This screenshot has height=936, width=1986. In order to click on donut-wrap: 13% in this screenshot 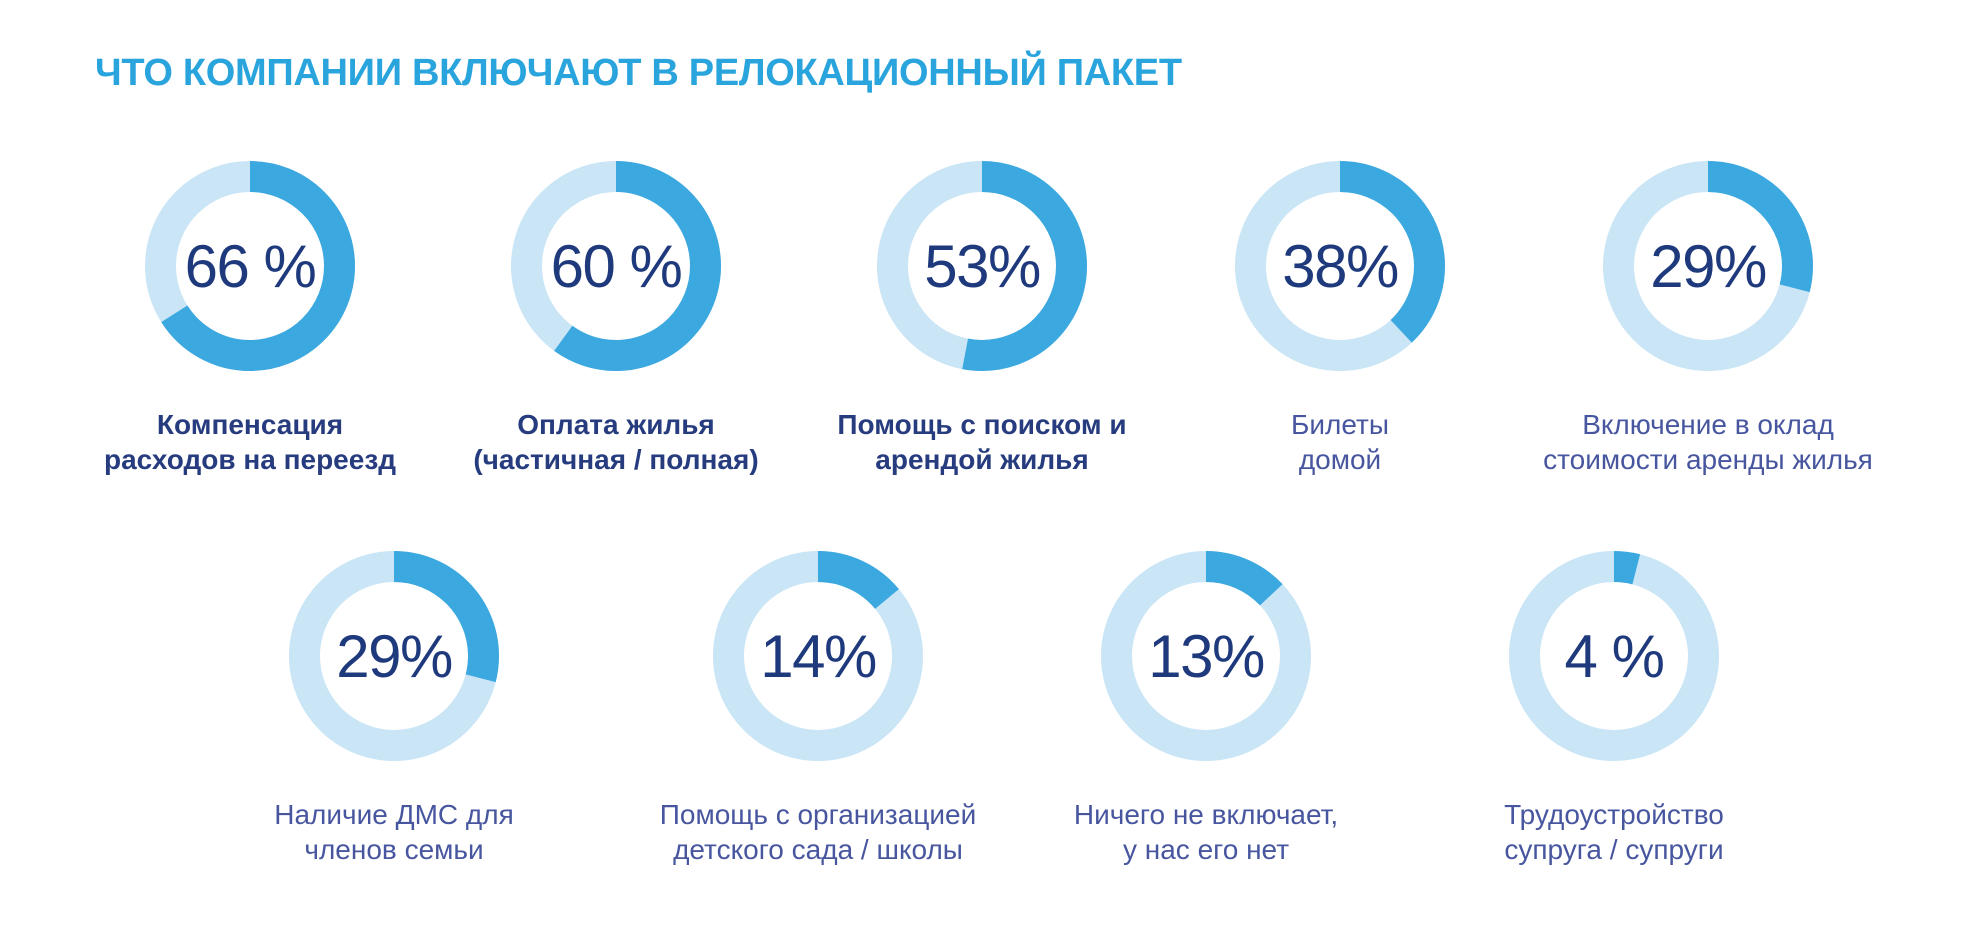, I will do `click(1206, 656)`.